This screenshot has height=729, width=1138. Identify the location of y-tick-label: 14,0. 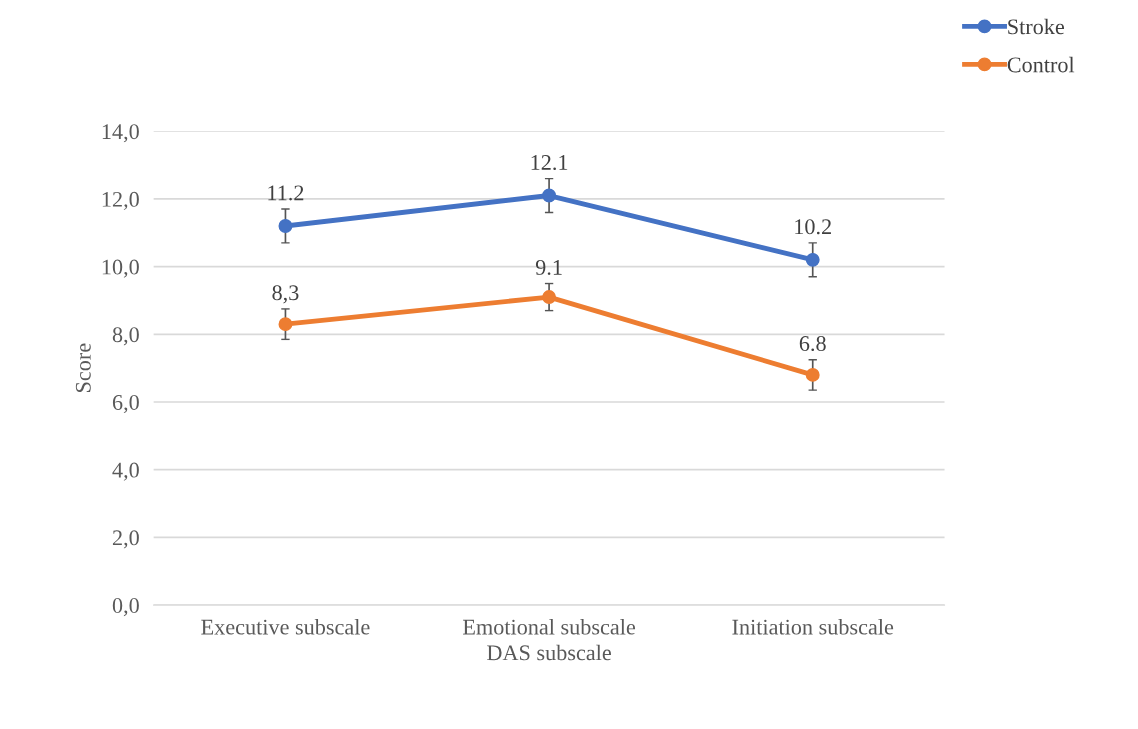
(120, 133).